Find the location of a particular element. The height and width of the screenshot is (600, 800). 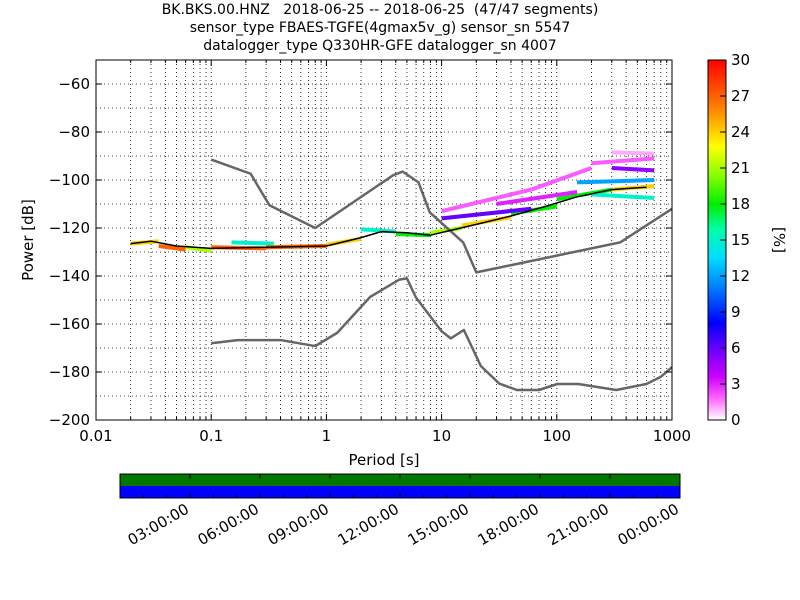

colorbar-tick-label: 21 is located at coordinates (740, 168).